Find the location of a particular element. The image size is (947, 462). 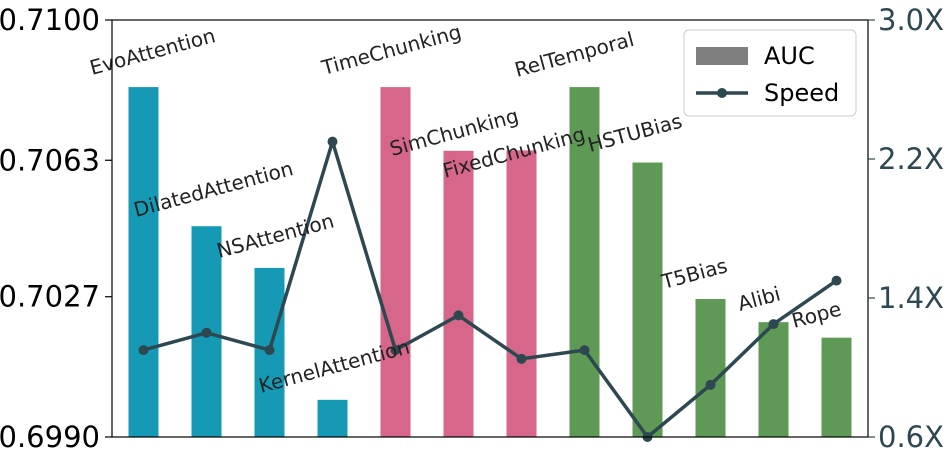

legend-auc-swatch is located at coordinates (722, 56).